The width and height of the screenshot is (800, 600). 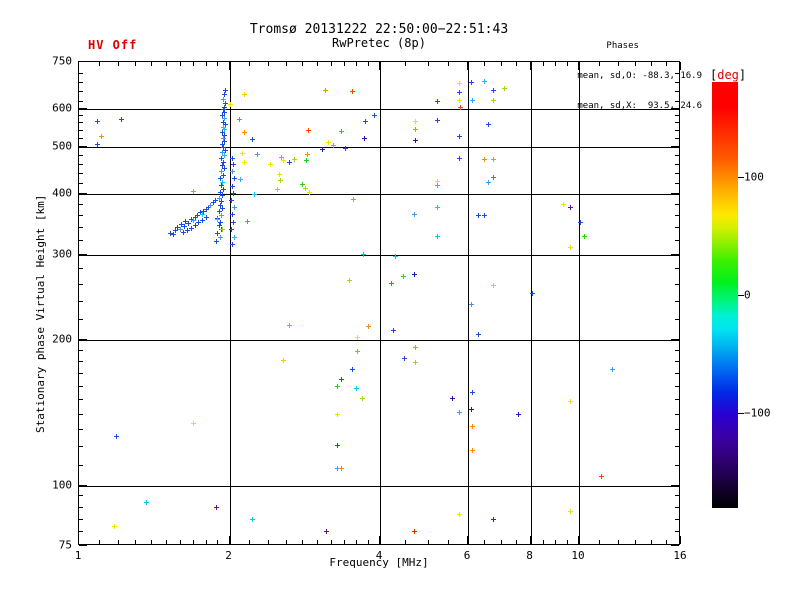 What do you see at coordinates (754, 177) in the screenshot?
I see `colorbar-tick-label: 100` at bounding box center [754, 177].